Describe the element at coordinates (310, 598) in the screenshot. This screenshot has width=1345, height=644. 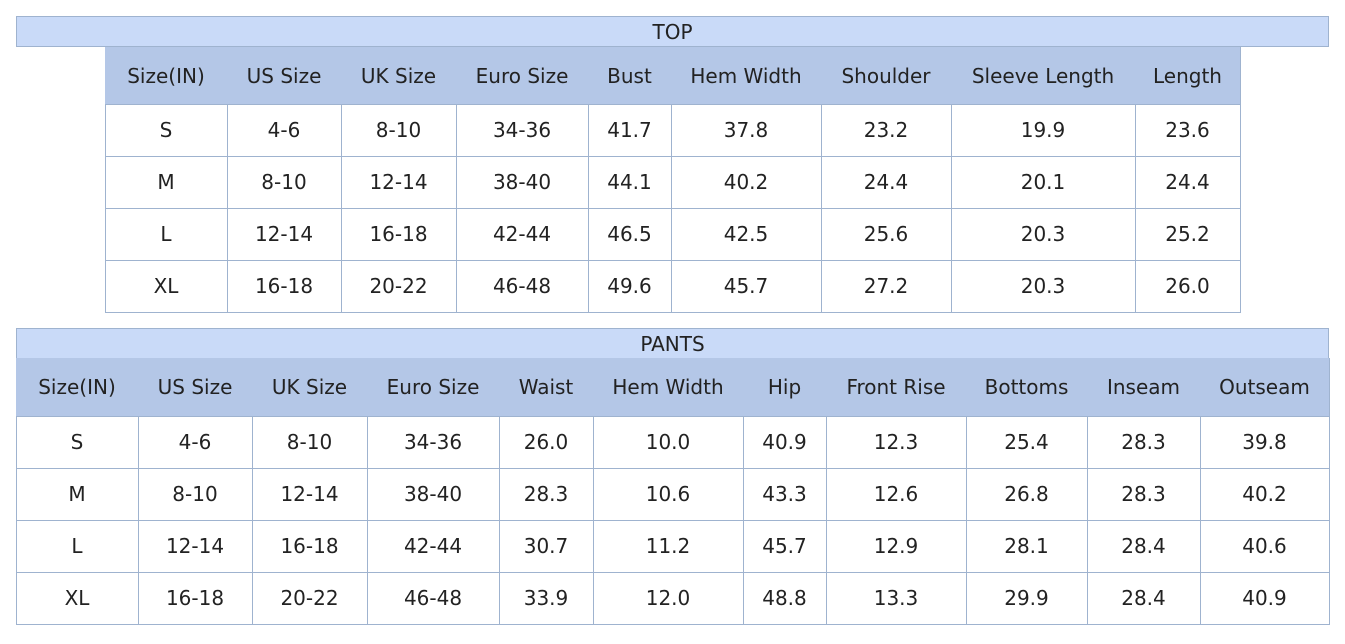
I see `table-cell: 20-22` at that location.